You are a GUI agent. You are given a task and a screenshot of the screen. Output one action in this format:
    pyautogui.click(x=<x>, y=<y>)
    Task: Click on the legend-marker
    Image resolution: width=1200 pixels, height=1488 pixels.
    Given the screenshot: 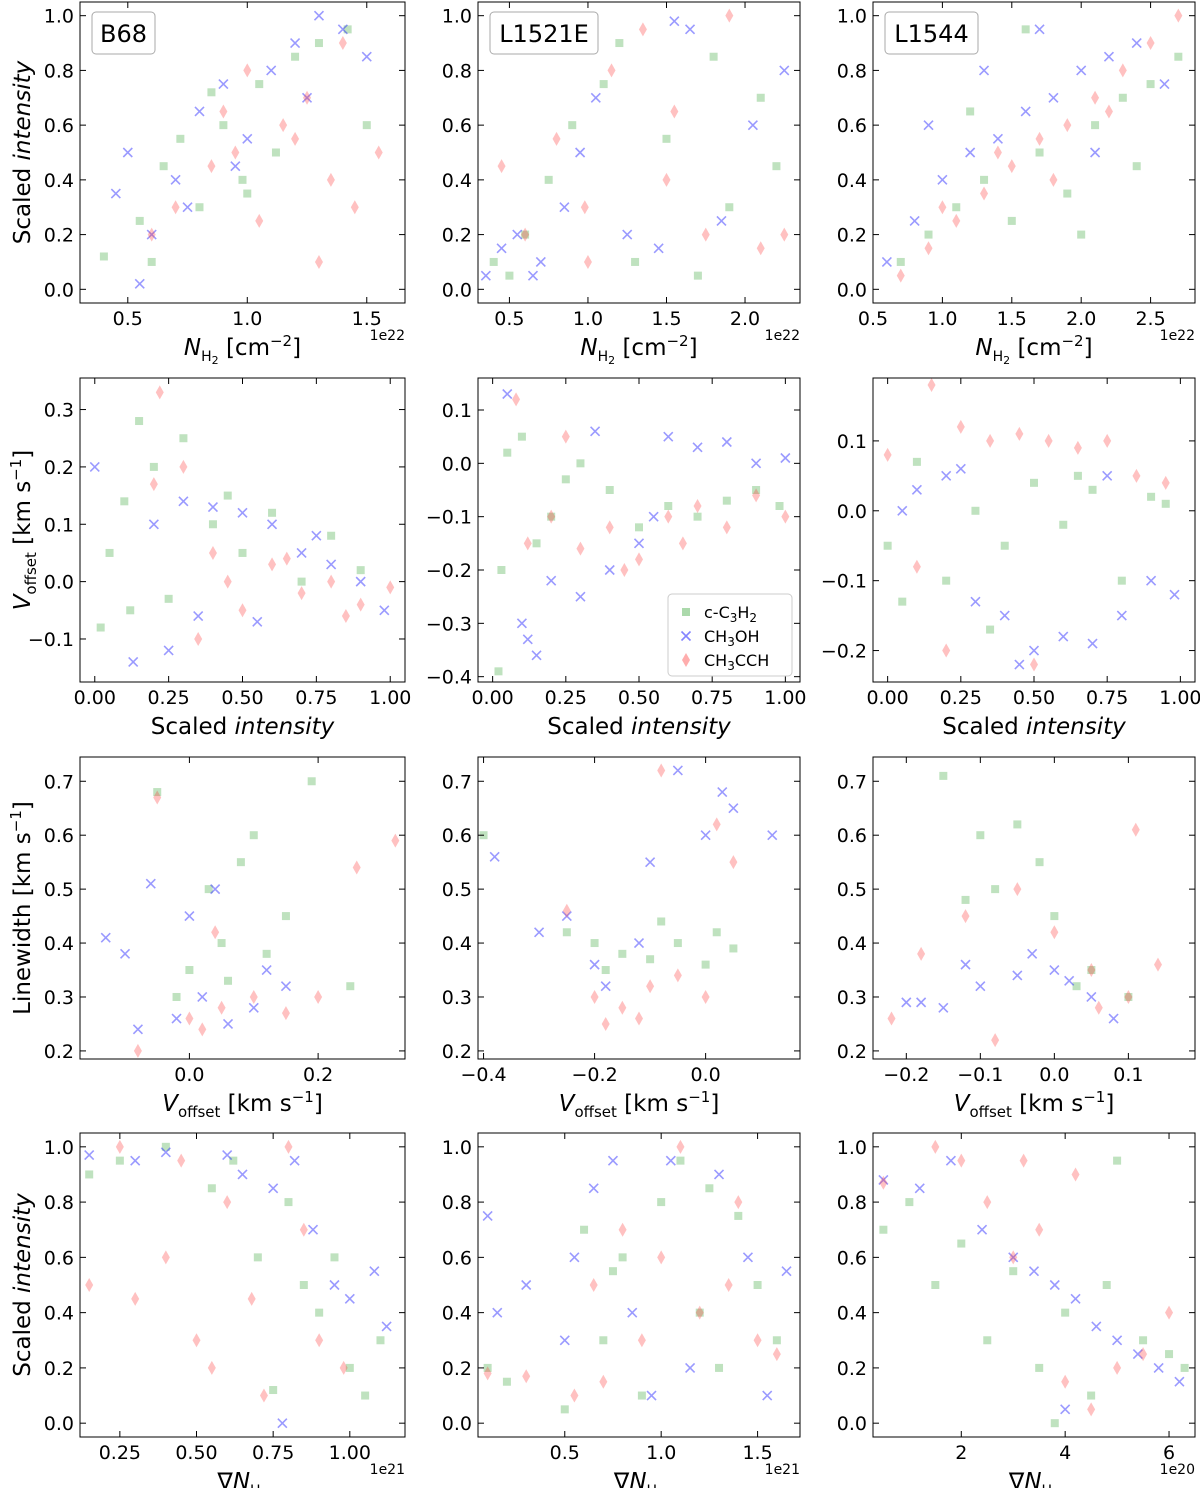 What is the action you would take?
    pyautogui.click(x=686, y=612)
    